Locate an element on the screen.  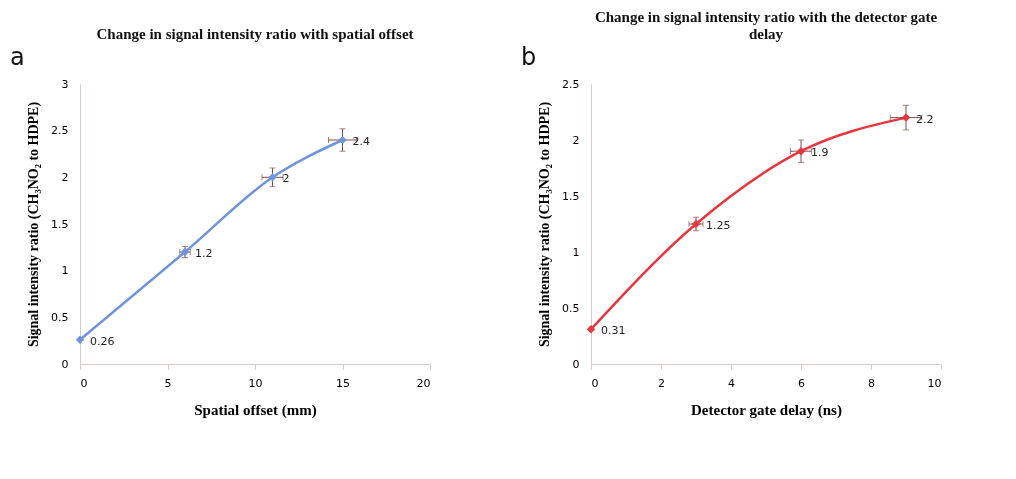
chart-title: Change in signal intensity ratio with spatial offset is located at coordinates (255, 34).